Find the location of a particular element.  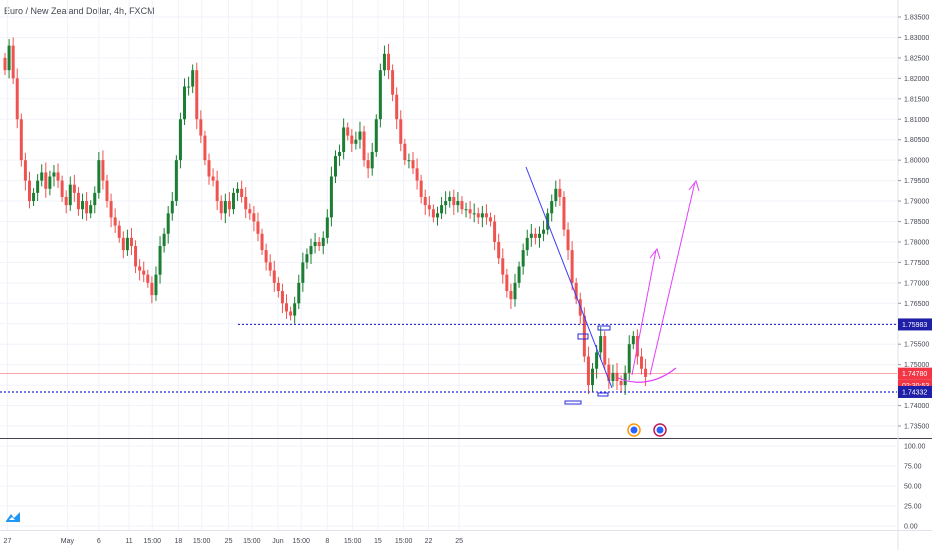

tradingview-logo-icon is located at coordinates (13, 517).